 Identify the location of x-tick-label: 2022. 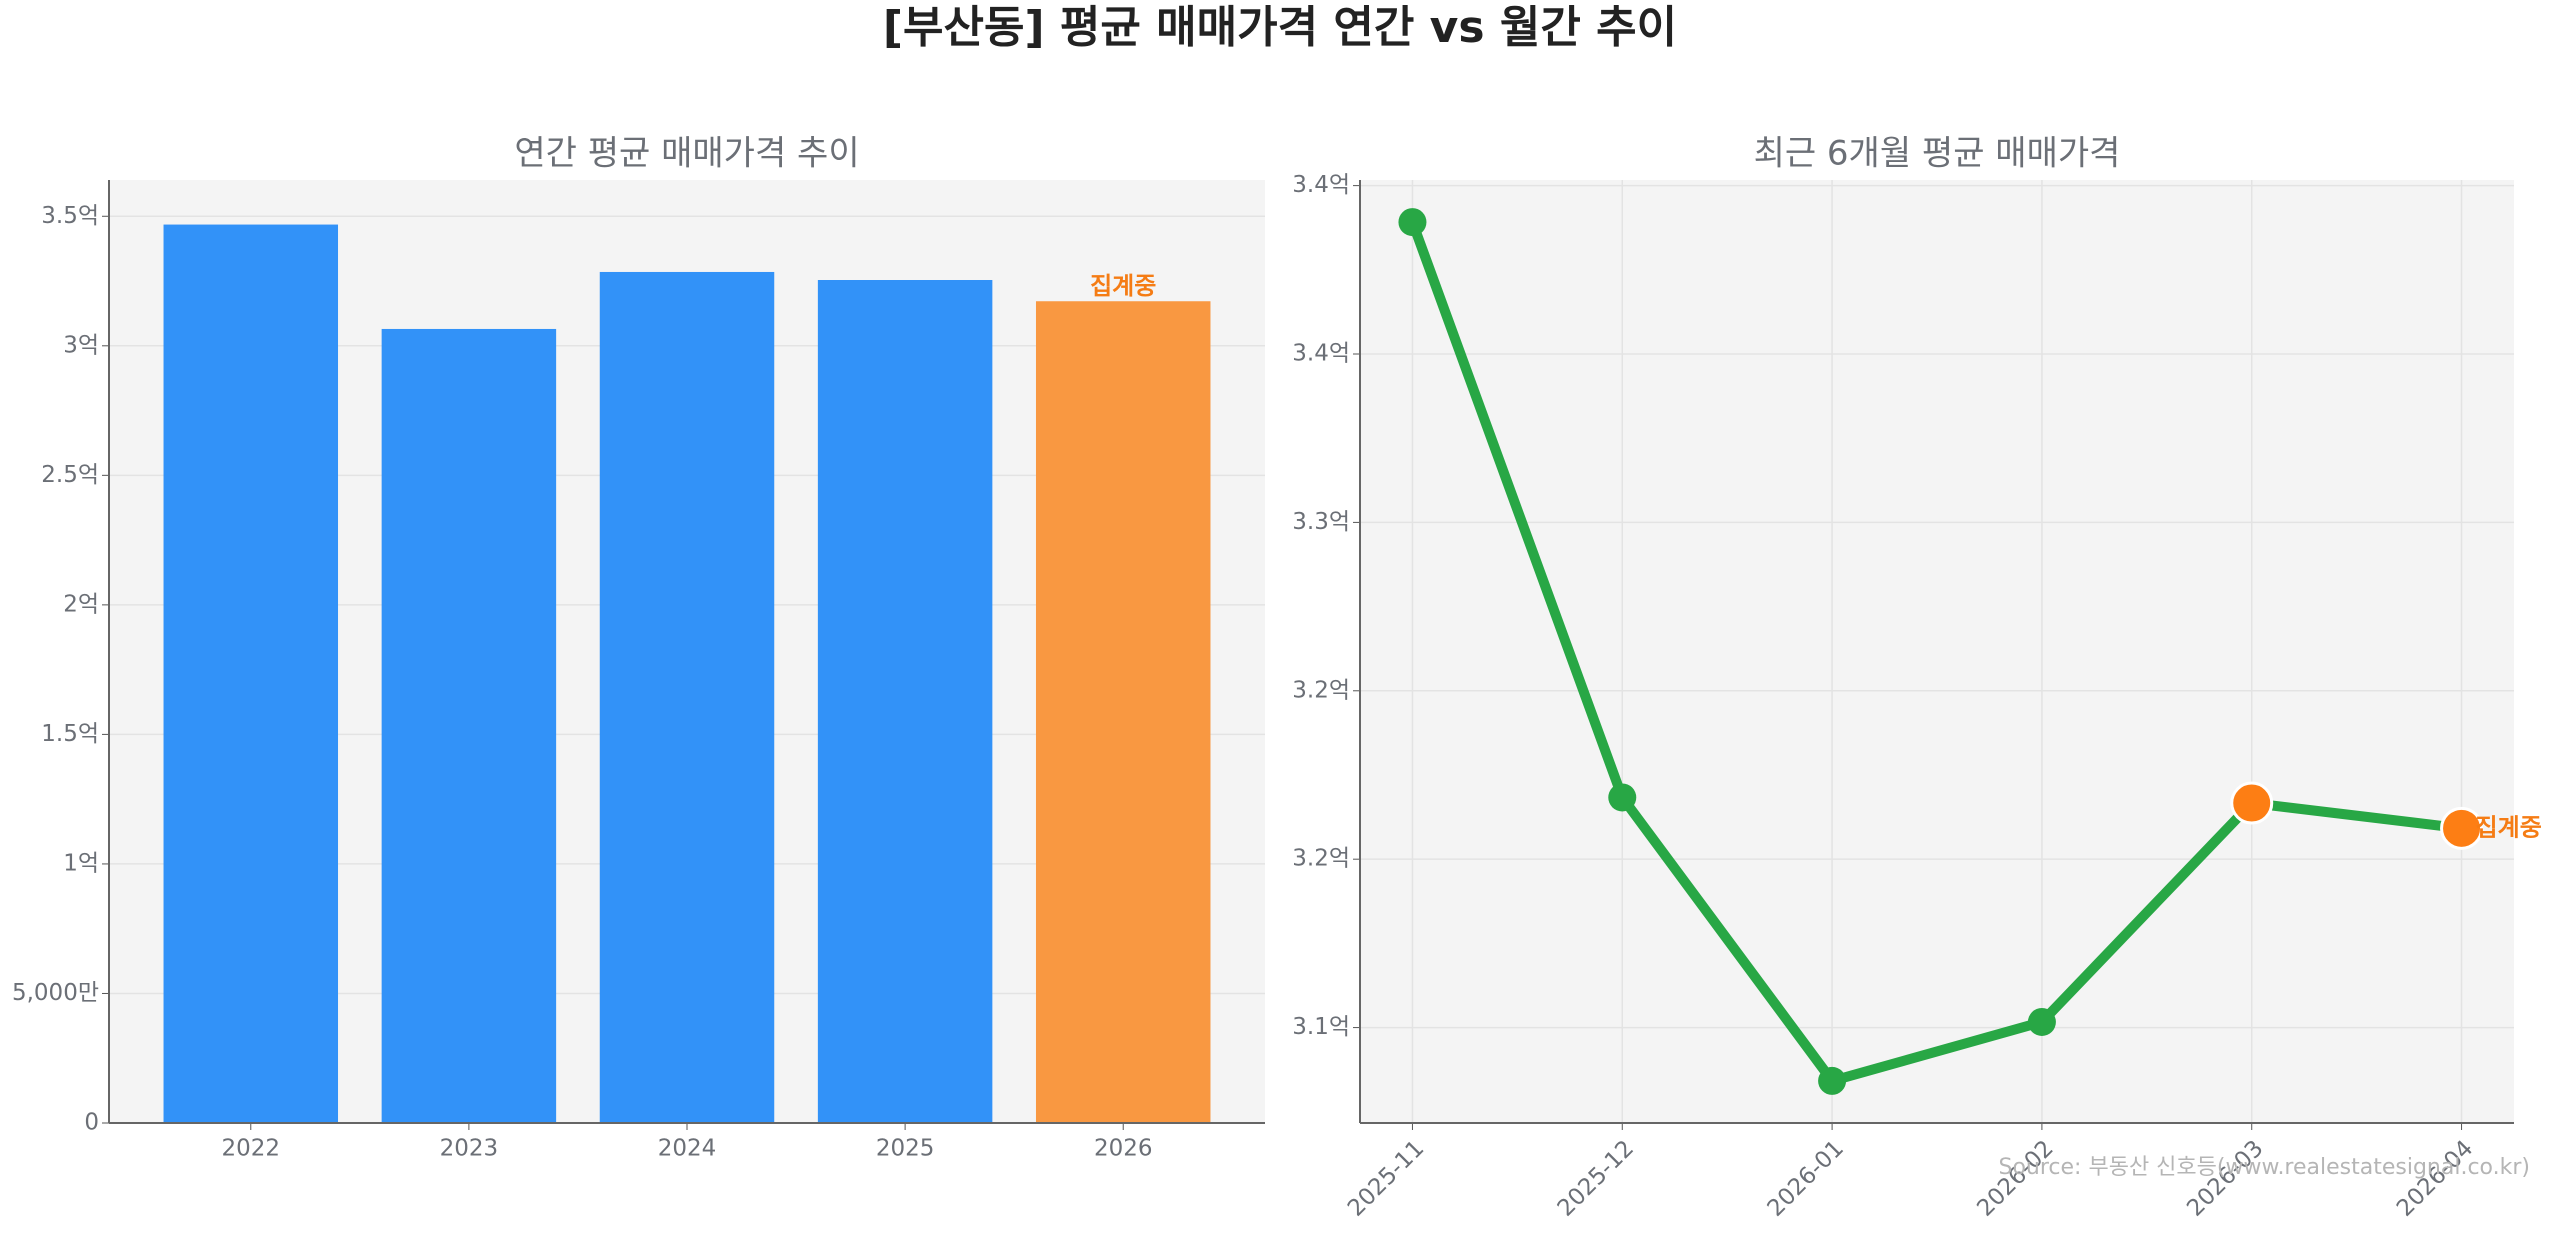
(251, 1149).